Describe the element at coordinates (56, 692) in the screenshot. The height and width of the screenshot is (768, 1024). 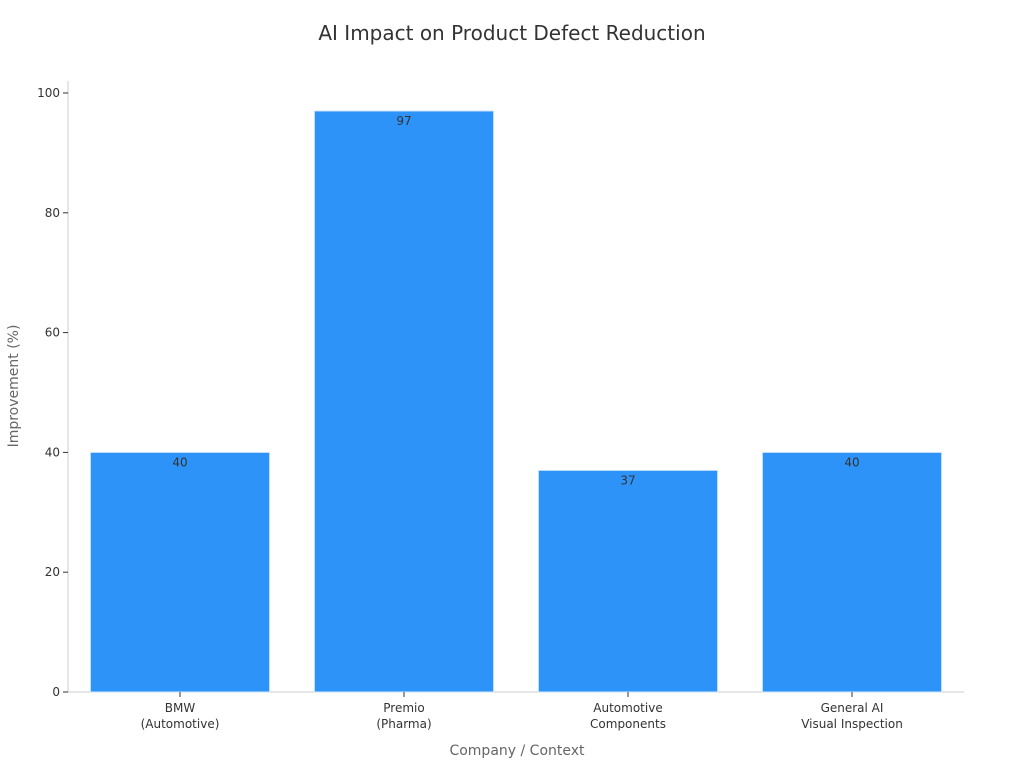
I see `y-tick-label: 0` at that location.